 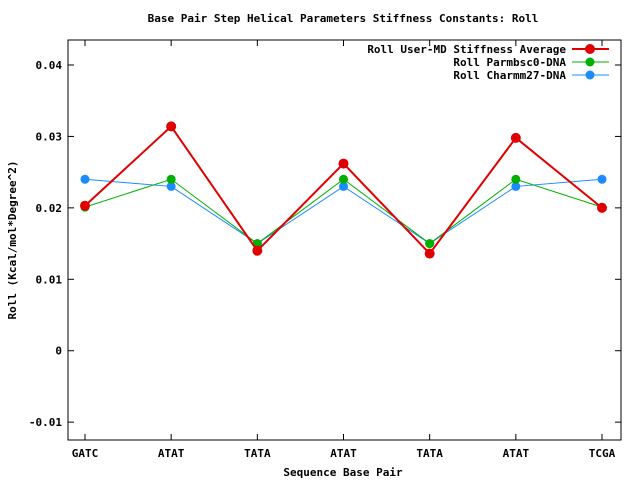 What do you see at coordinates (49, 136) in the screenshot?
I see `y-tick-label: 0.03` at bounding box center [49, 136].